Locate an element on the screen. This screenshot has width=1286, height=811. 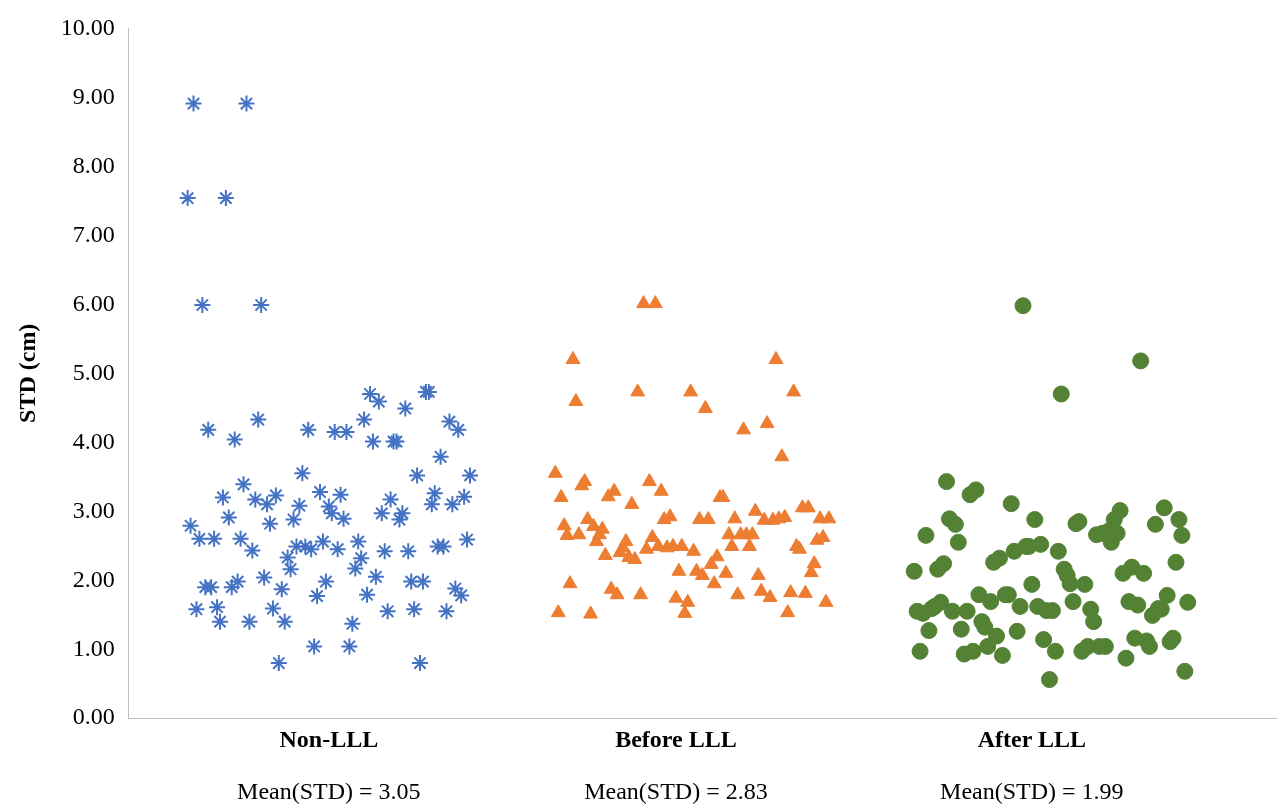
x-tick-label: Non-LLL is located at coordinates (329, 738).